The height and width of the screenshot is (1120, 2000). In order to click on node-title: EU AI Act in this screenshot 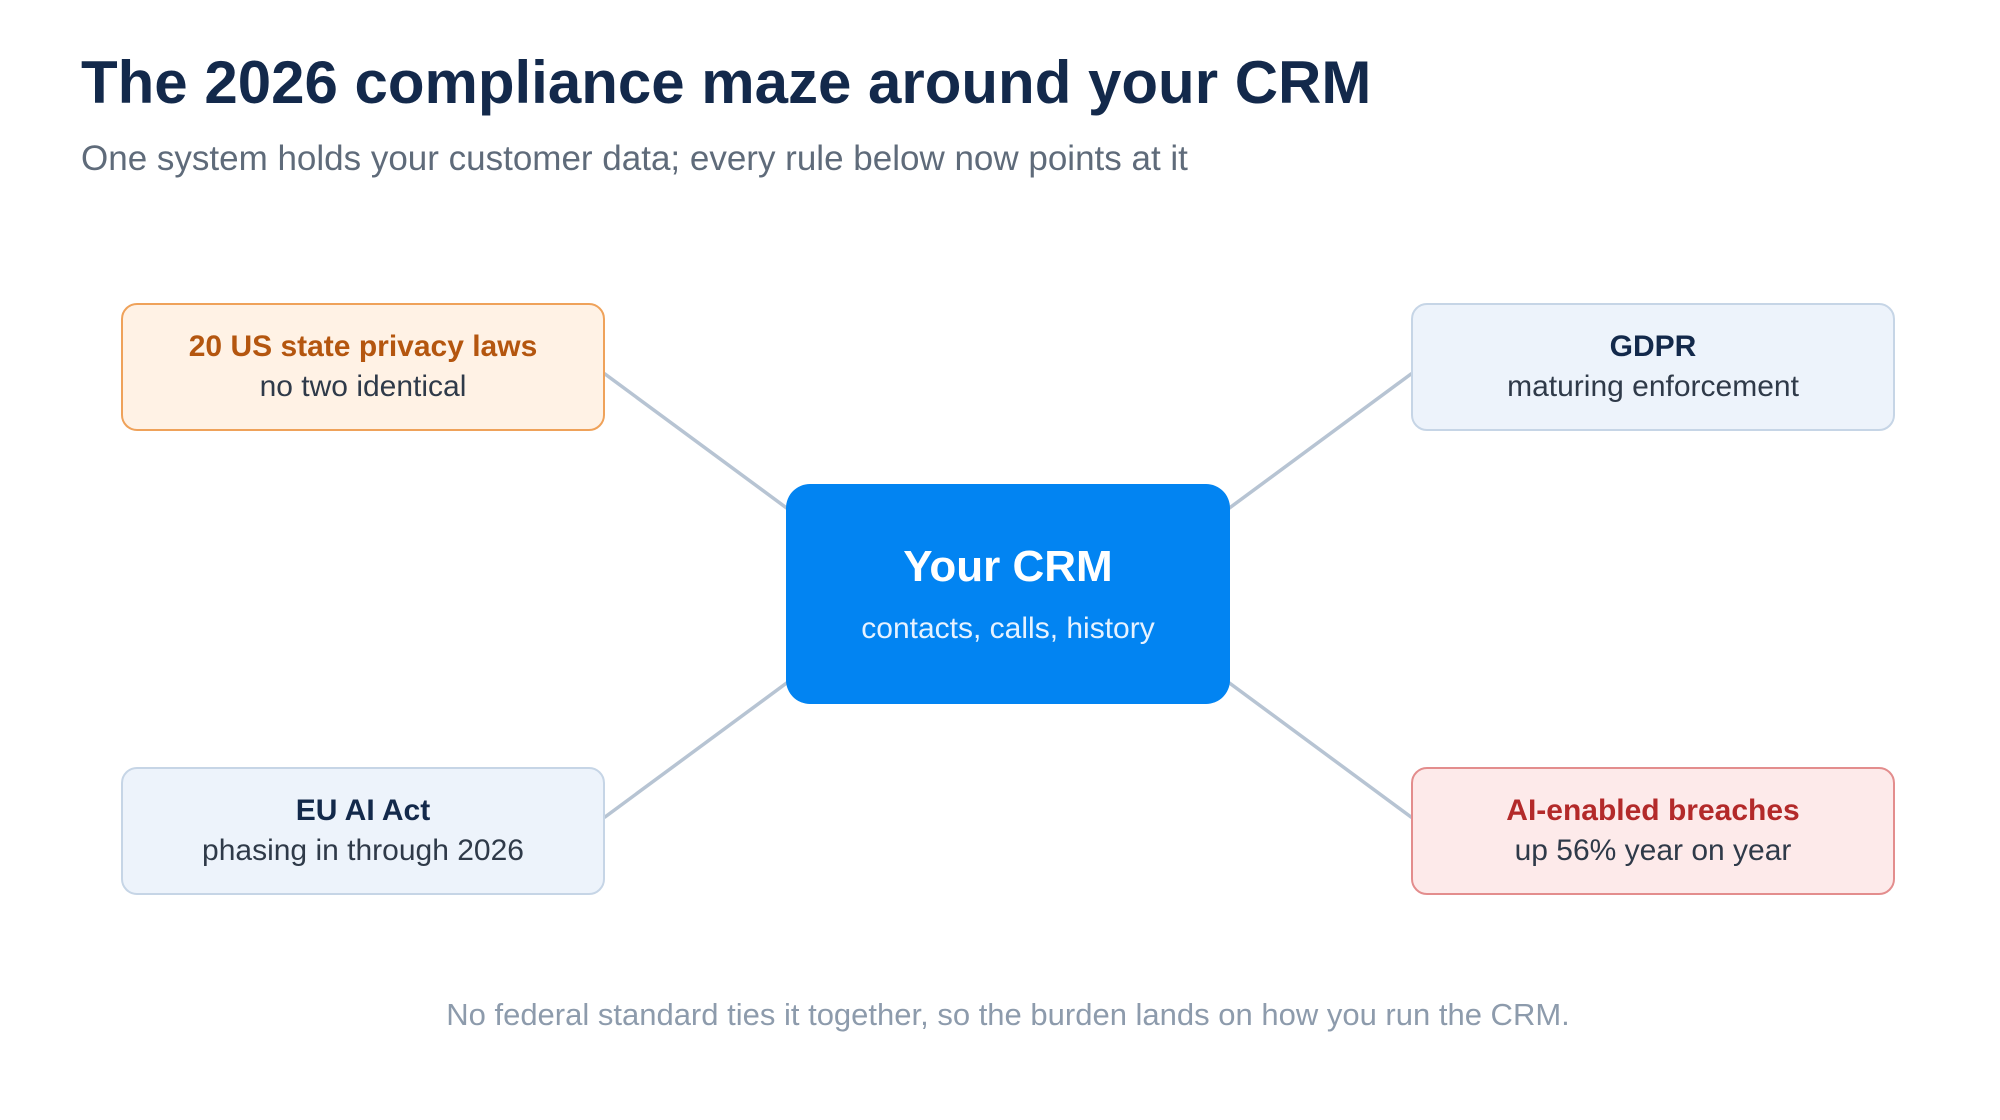, I will do `click(363, 810)`.